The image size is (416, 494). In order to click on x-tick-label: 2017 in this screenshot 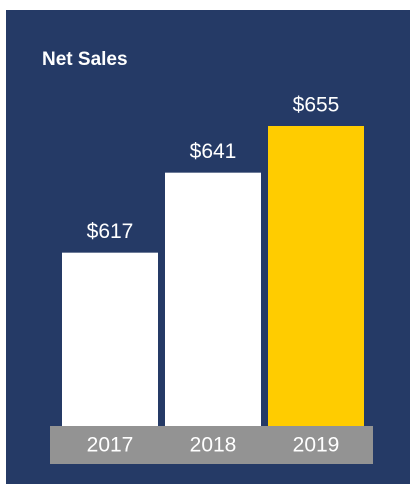, I will do `click(110, 445)`.